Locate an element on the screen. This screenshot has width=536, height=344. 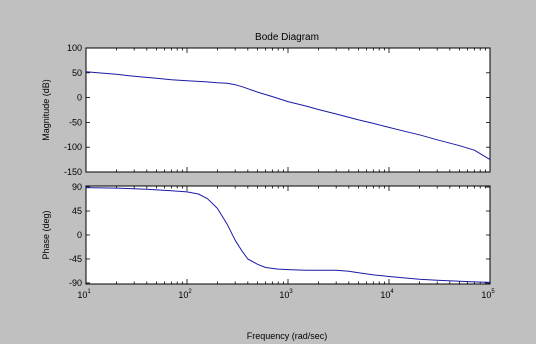
magnitude-axis-label: Magnitude (dB) is located at coordinates (46, 110).